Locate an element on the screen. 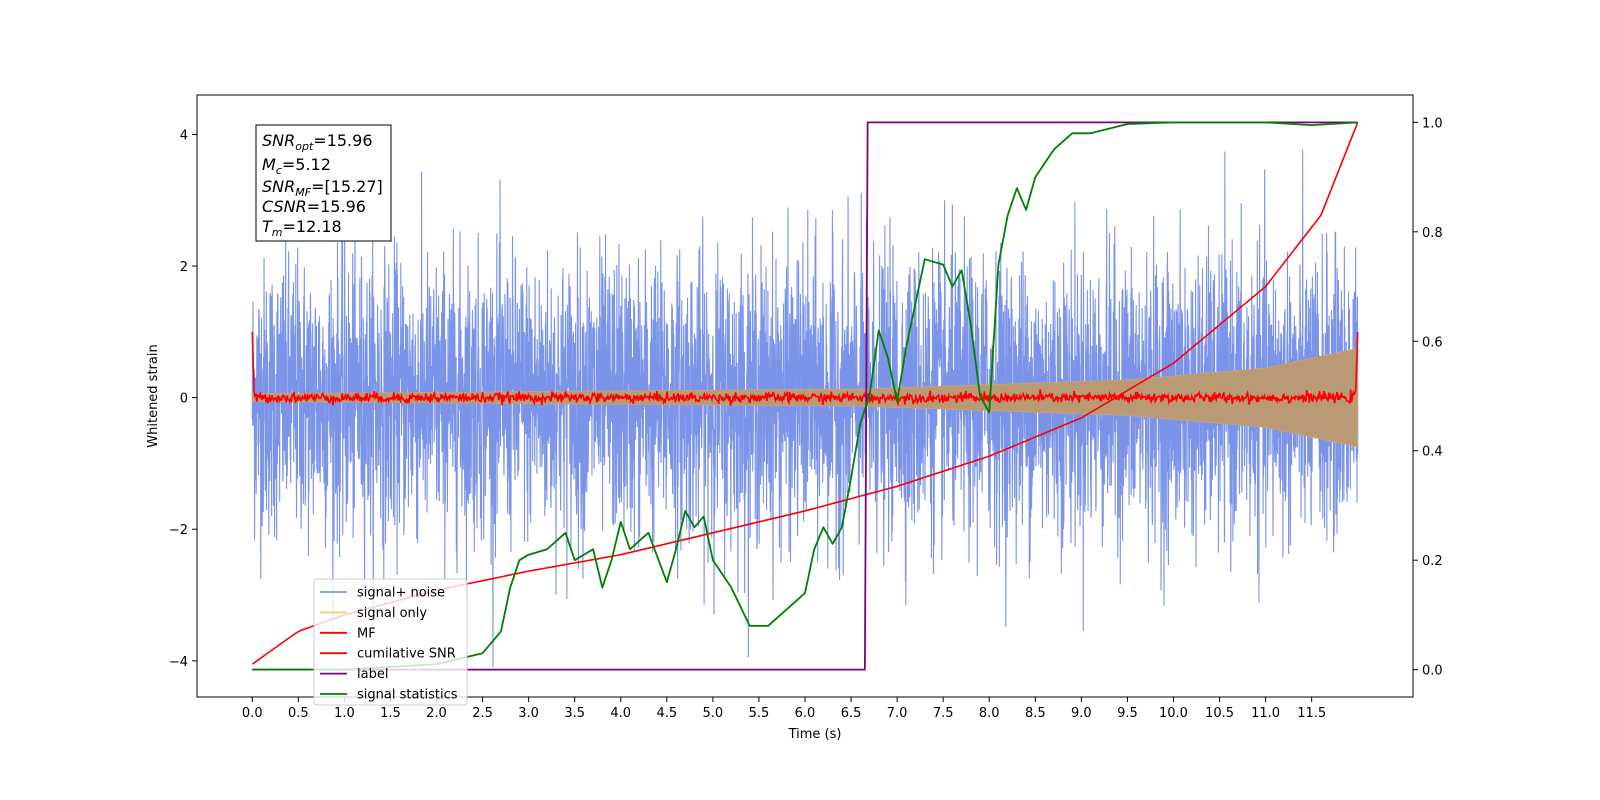  x-tick-label: 1.5 is located at coordinates (390, 713).